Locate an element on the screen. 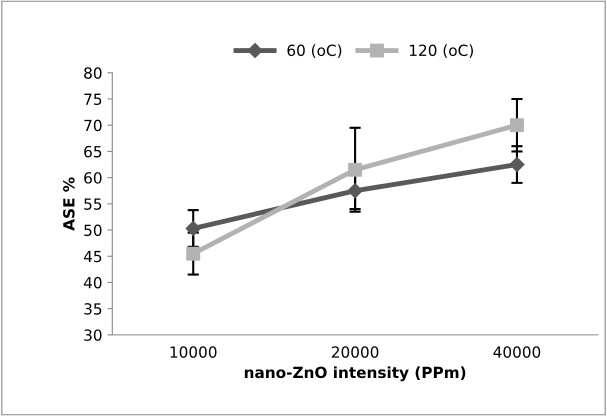 The width and height of the screenshot is (607, 416). y-tick-label: 30 is located at coordinates (93, 335).